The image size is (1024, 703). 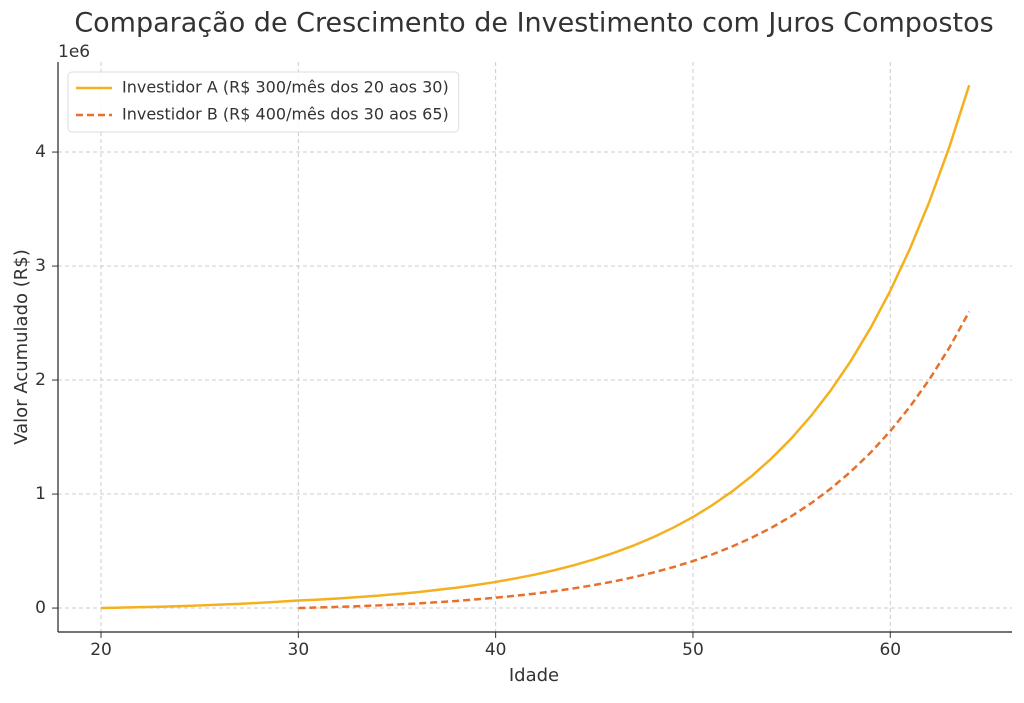 I want to click on x-tick-label: 50, so click(x=693, y=650).